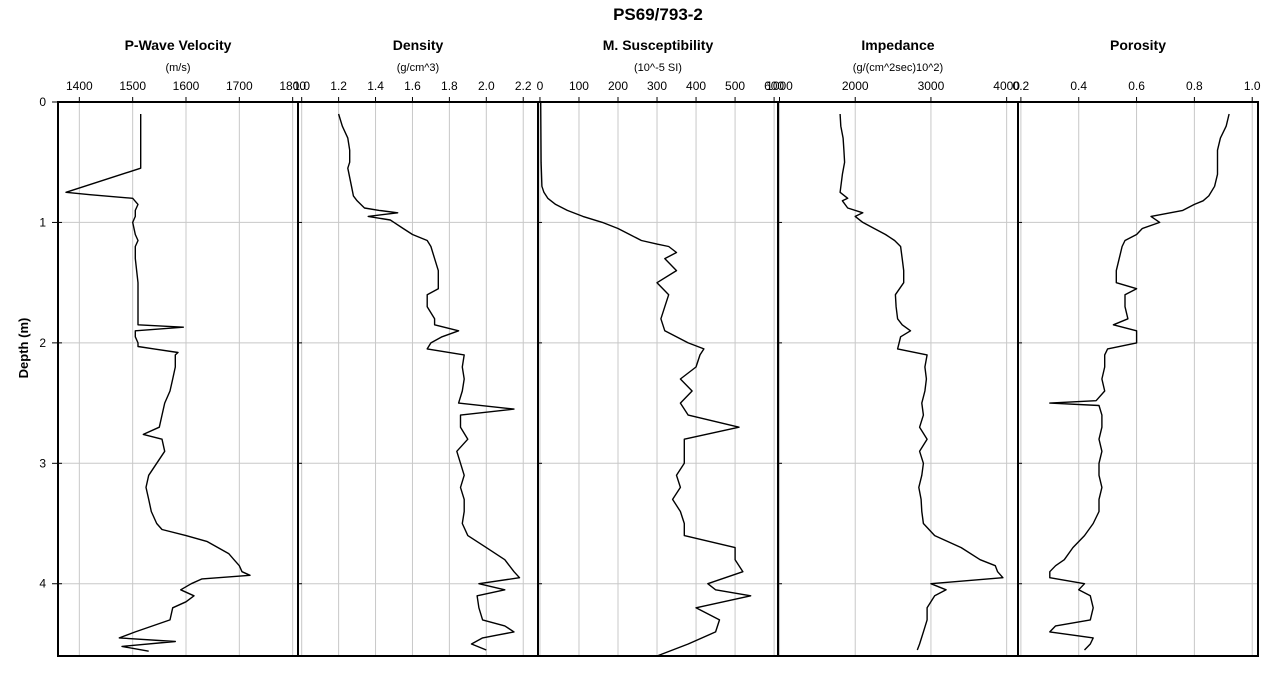  Describe the element at coordinates (375, 86) in the screenshot. I see `x-tick-label-density-2: 1.4` at that location.